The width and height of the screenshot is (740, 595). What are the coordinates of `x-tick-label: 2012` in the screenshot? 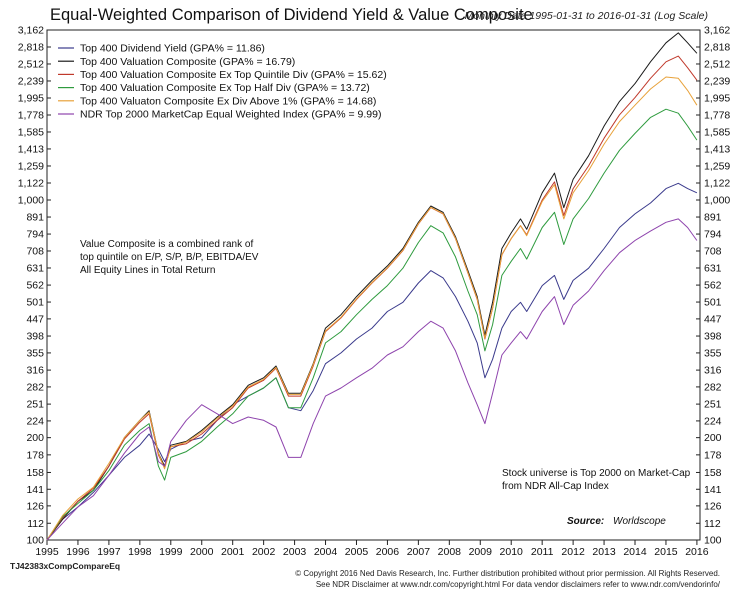 It's located at (573, 552).